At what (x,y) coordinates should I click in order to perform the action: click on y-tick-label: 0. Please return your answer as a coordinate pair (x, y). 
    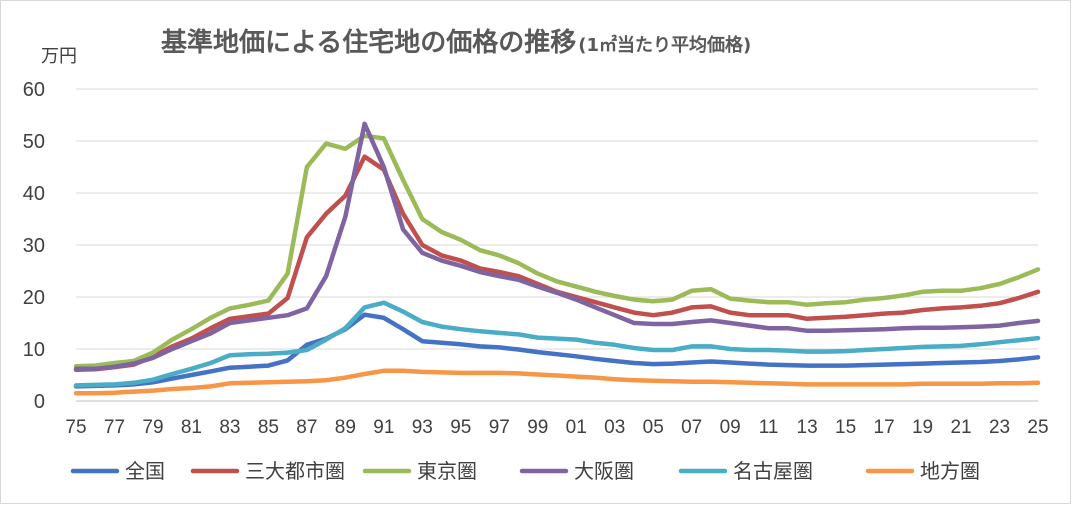
    Looking at the image, I should click on (39, 402).